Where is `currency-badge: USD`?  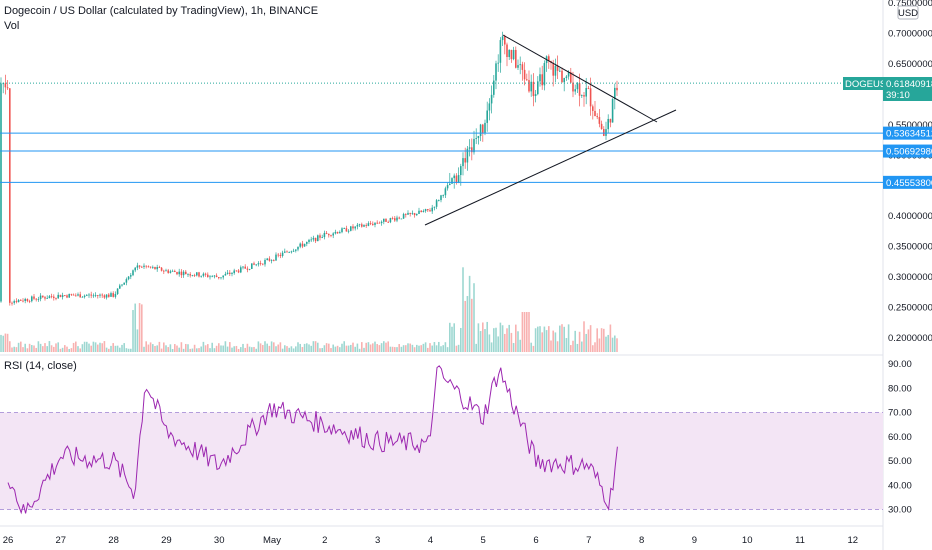 currency-badge: USD is located at coordinates (908, 13).